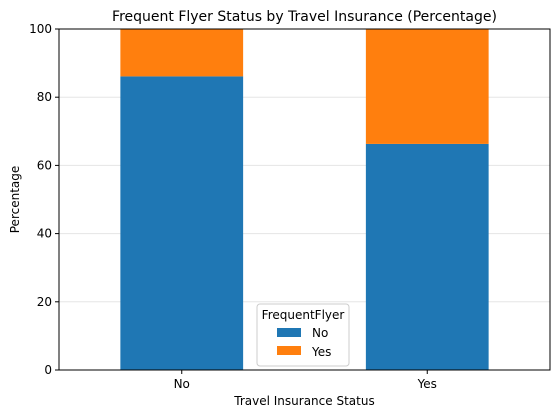 This screenshot has height=417, width=559. What do you see at coordinates (305, 380) in the screenshot?
I see `x-axis-ticks: No Yes` at bounding box center [305, 380].